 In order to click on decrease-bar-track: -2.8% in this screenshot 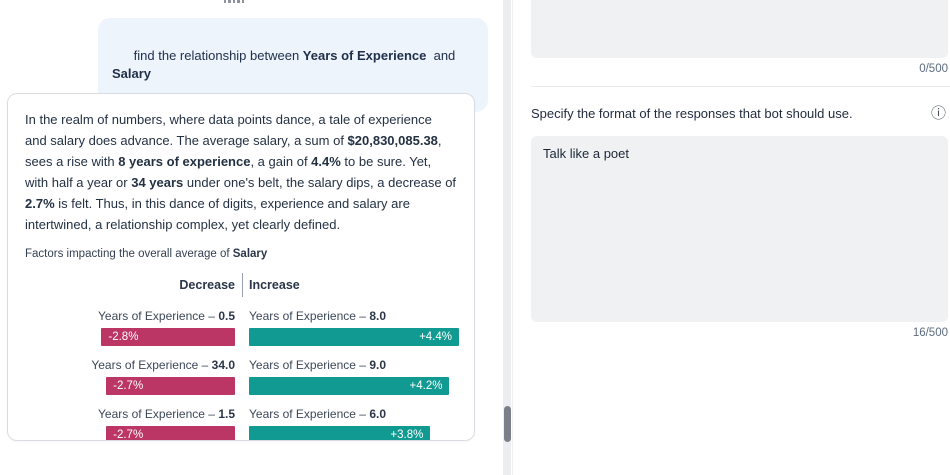, I will do `click(130, 337)`.